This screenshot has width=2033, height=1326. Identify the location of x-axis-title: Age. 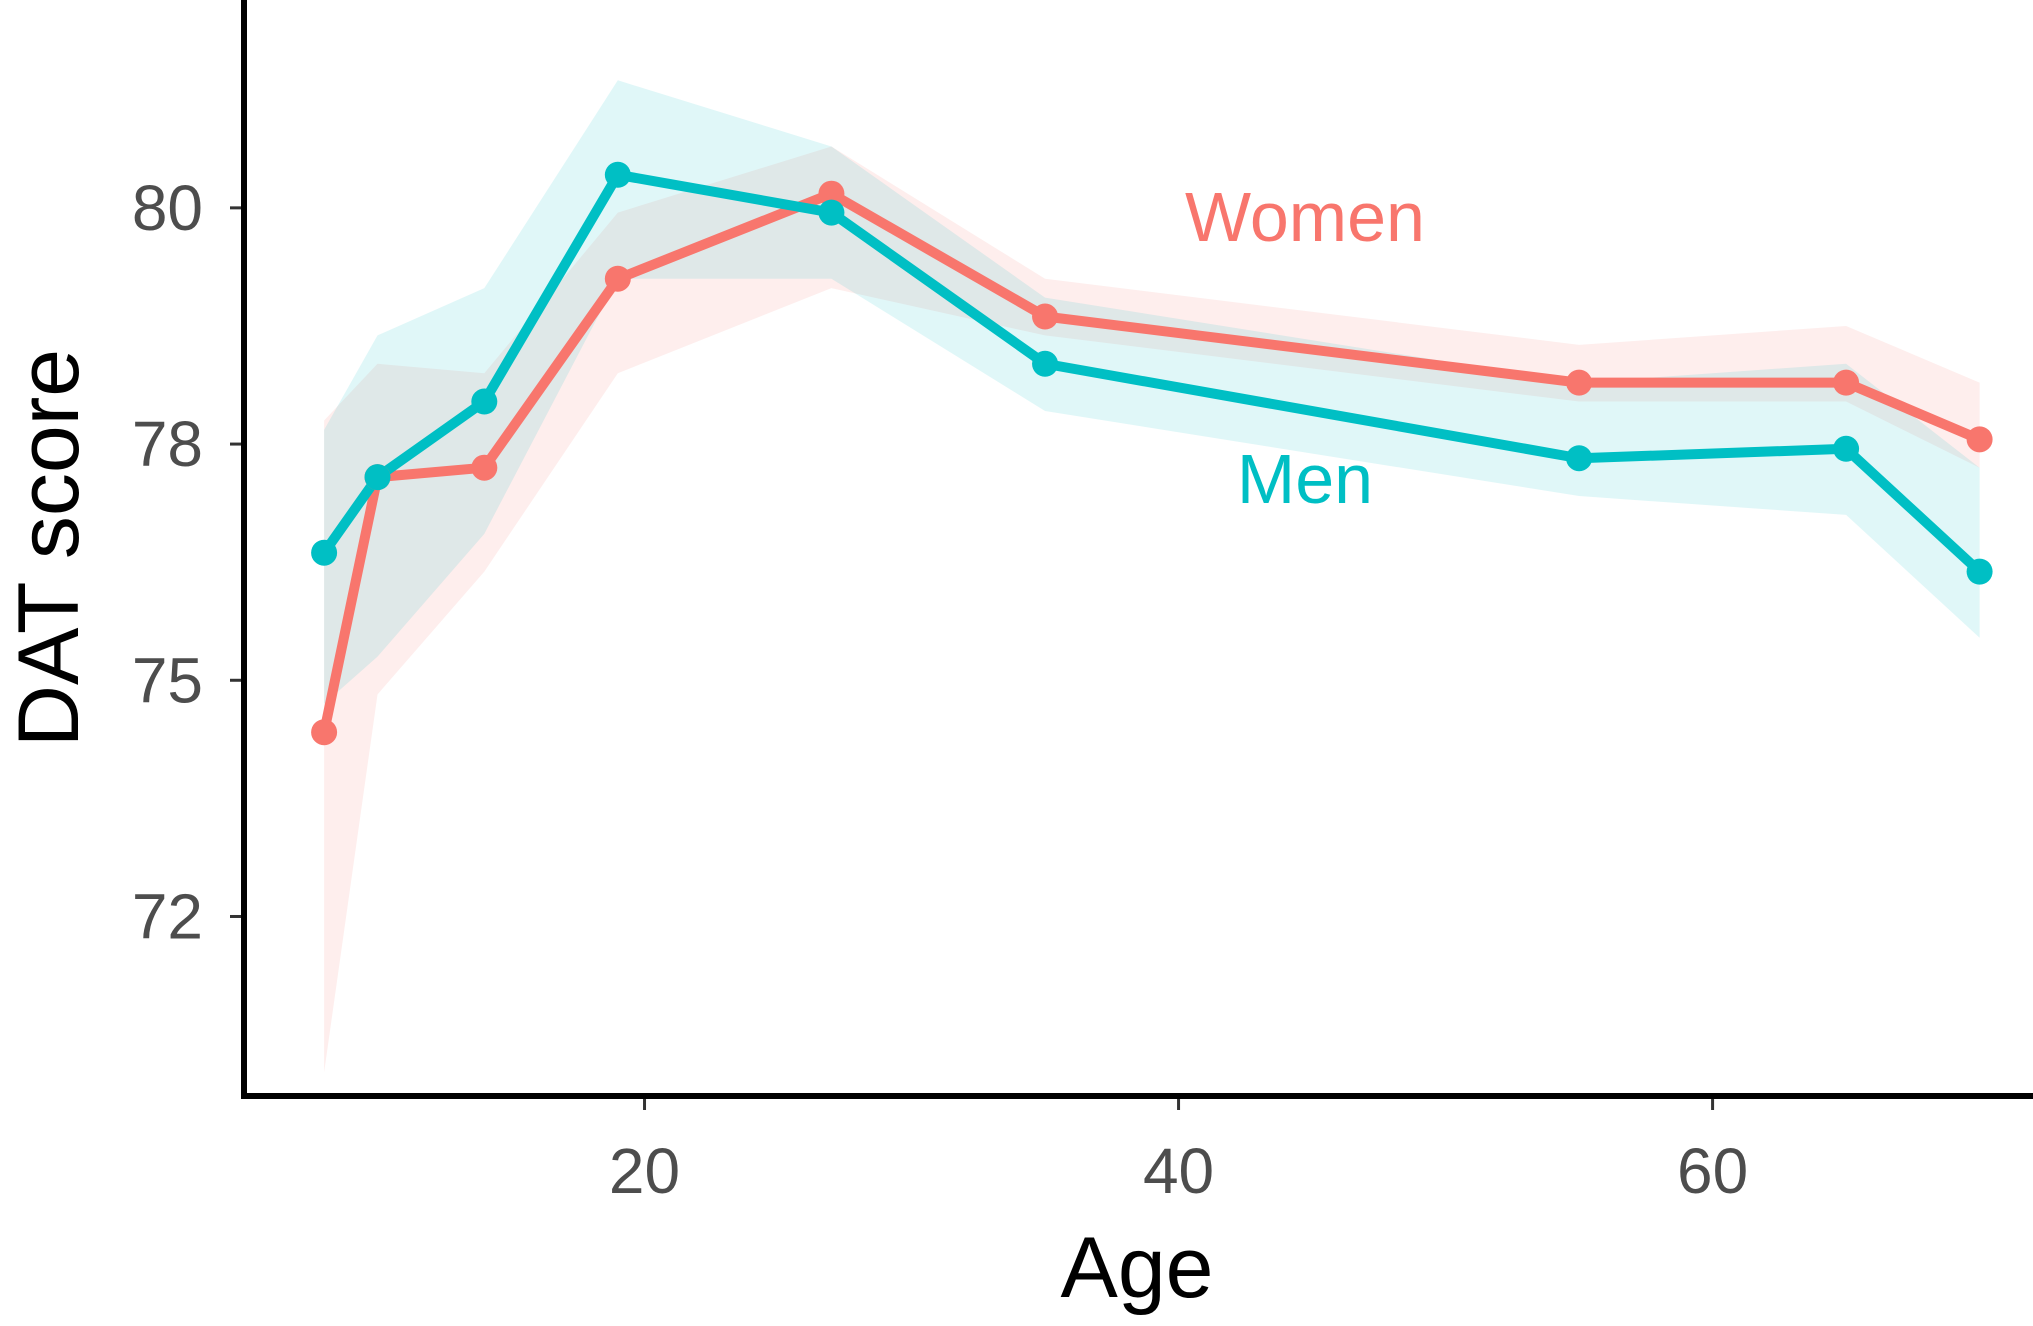
(1136, 1268).